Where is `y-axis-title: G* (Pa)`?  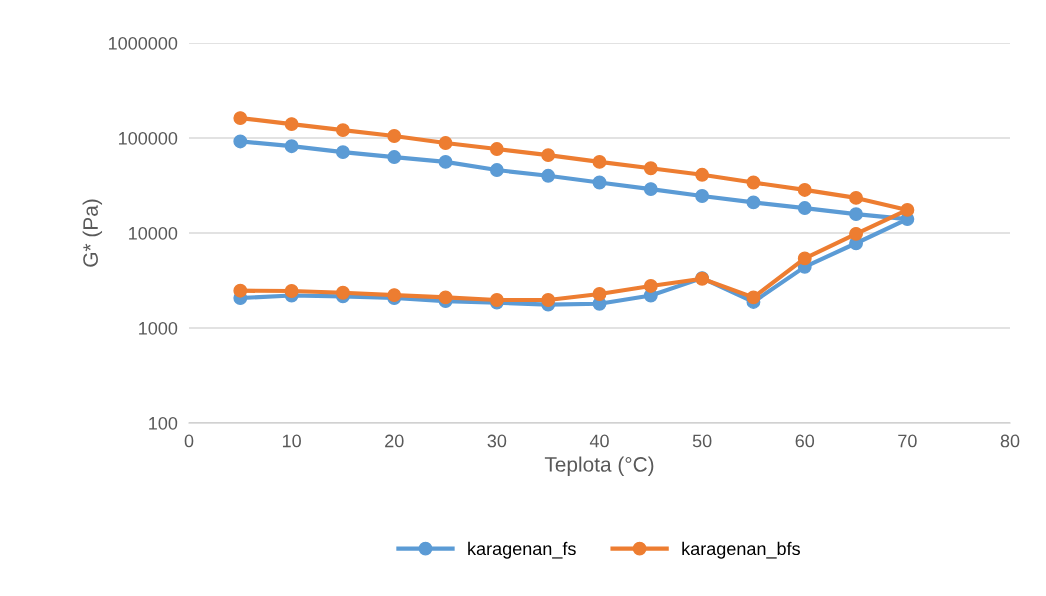 y-axis-title: G* (Pa) is located at coordinates (92, 233).